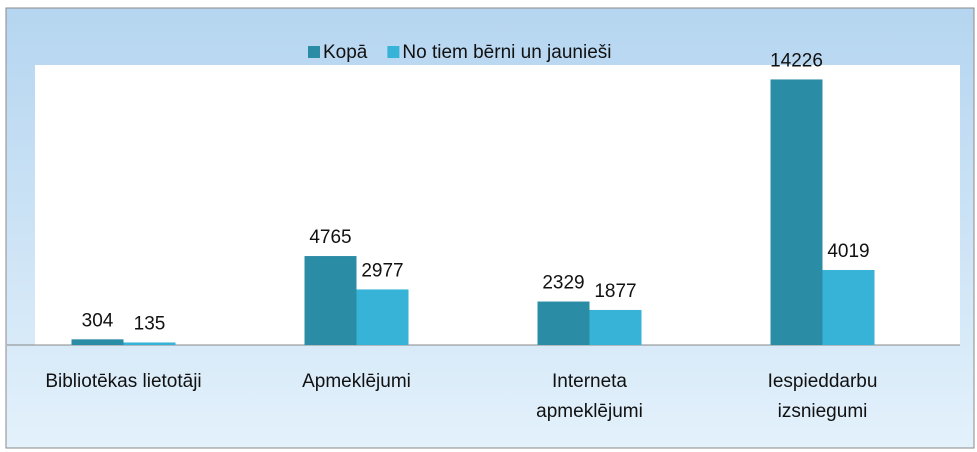  What do you see at coordinates (848, 251) in the screenshot?
I see `data-label: 4019` at bounding box center [848, 251].